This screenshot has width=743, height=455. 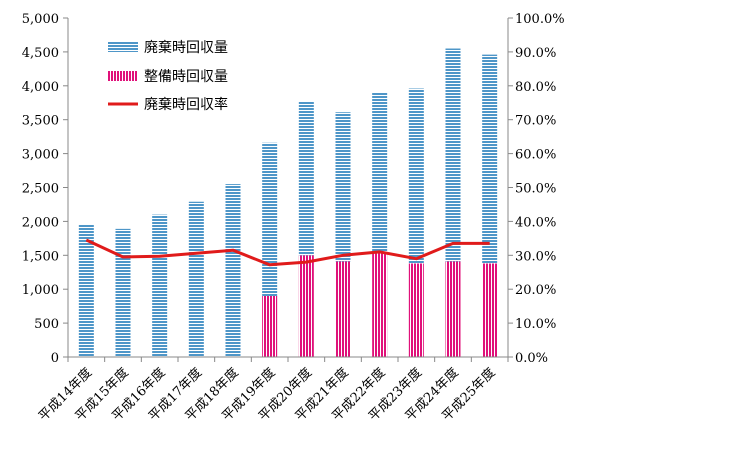 What do you see at coordinates (40, 19) in the screenshot?
I see `y-left-tick-label: 5,000` at bounding box center [40, 19].